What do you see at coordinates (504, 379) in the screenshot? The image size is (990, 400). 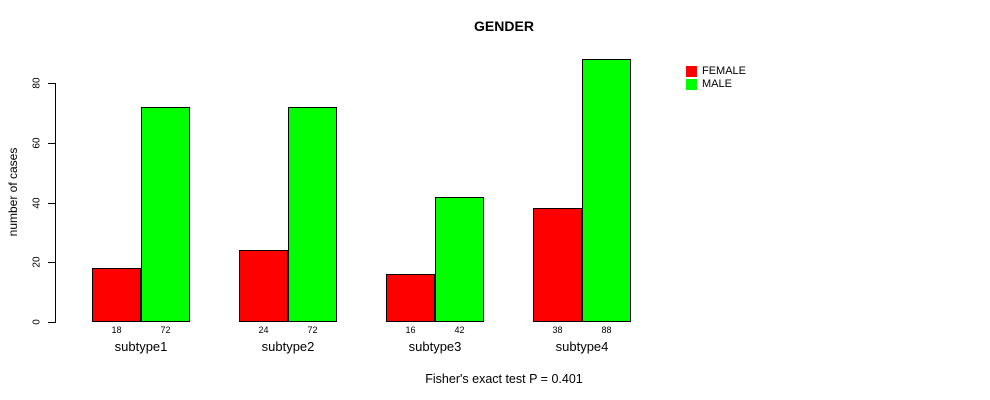 I see `stat-test-caption: Fisher's exact test P = 0.401` at bounding box center [504, 379].